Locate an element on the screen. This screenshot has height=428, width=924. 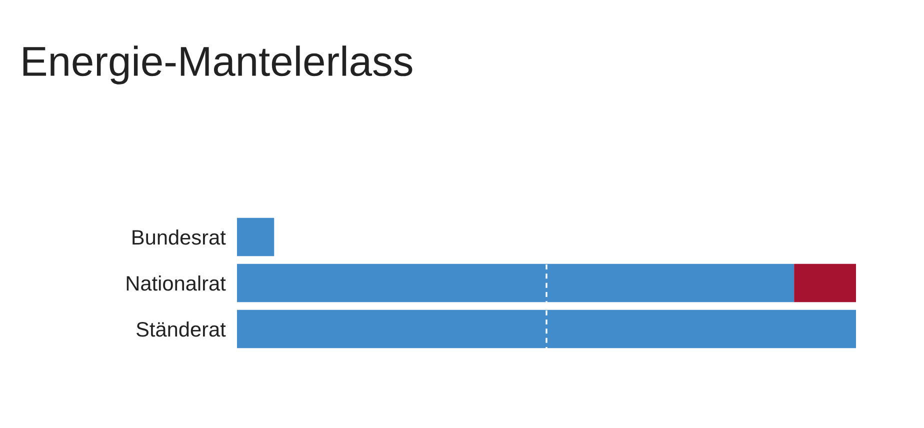
y-tick-label: Ständerat is located at coordinates (181, 329).